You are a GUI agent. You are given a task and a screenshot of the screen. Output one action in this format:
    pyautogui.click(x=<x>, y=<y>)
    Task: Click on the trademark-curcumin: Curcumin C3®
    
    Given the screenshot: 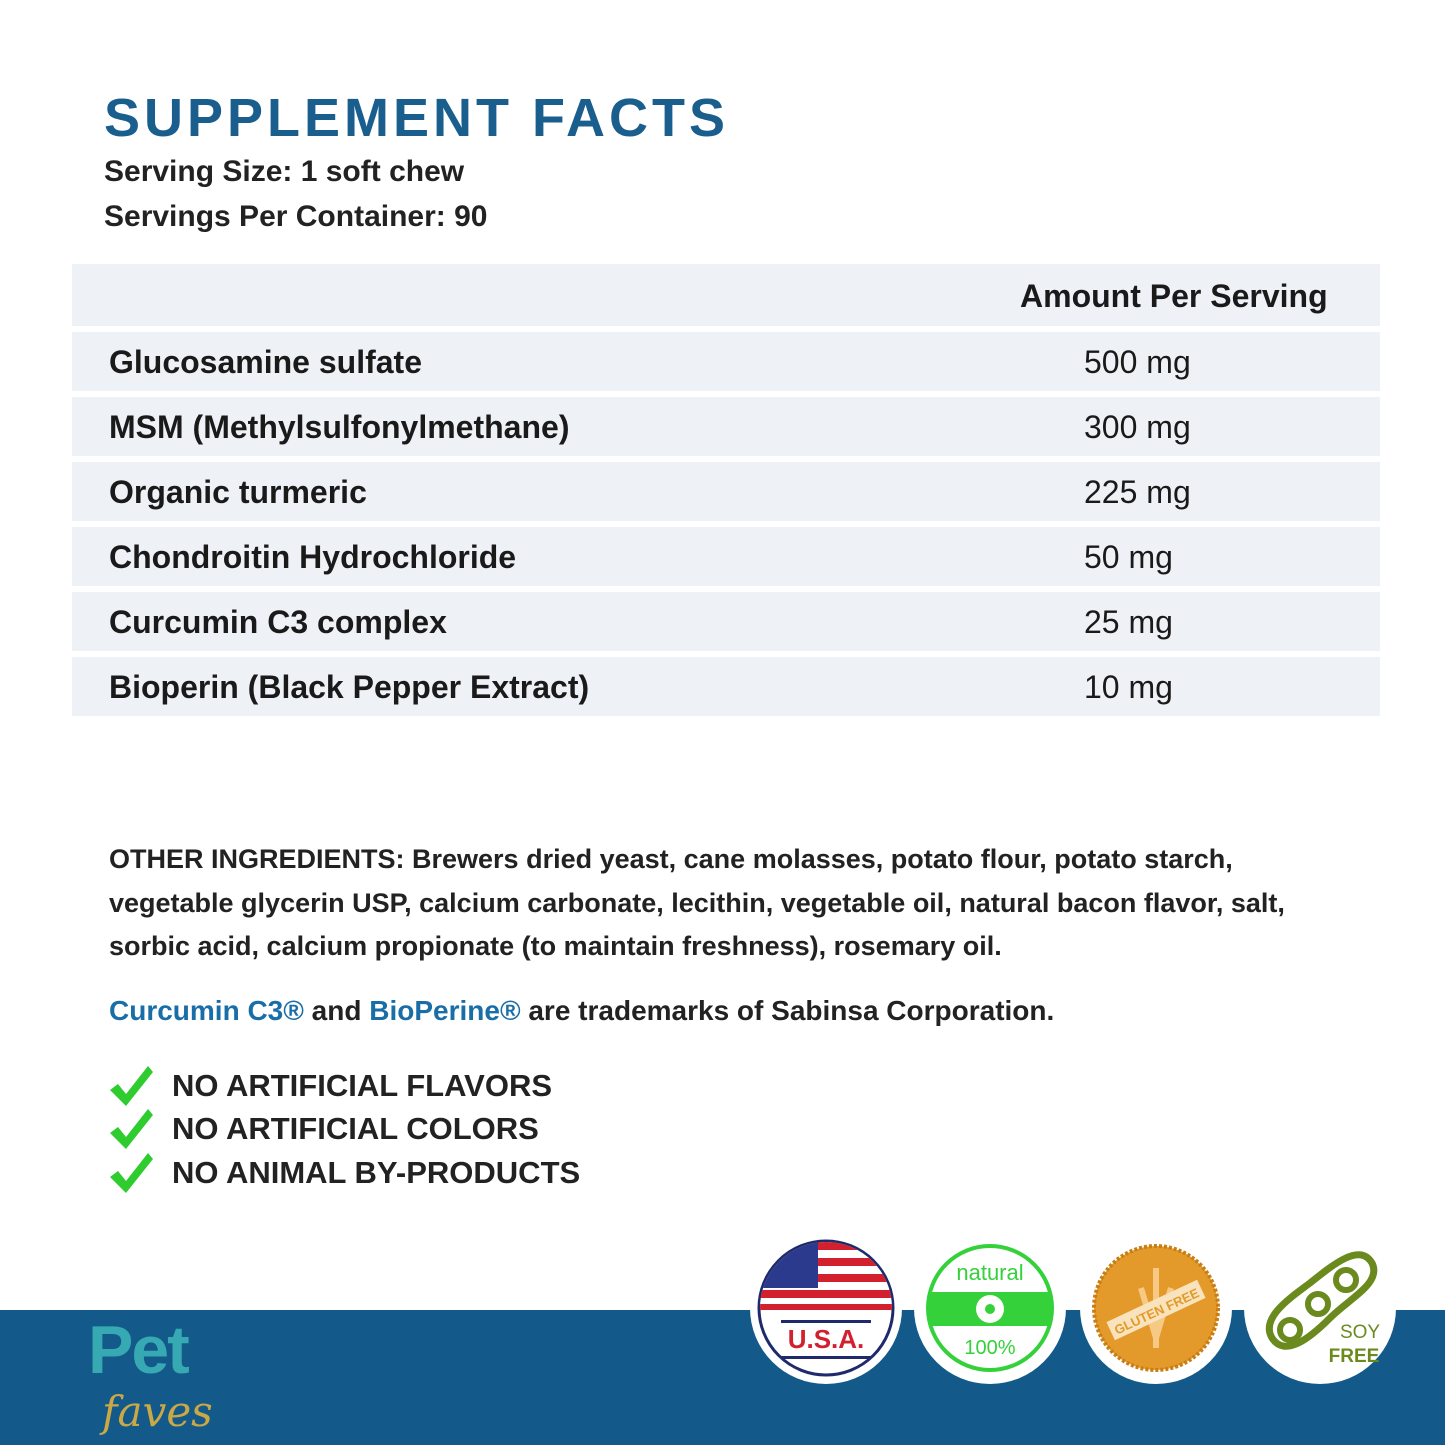 What is the action you would take?
    pyautogui.click(x=206, y=1010)
    